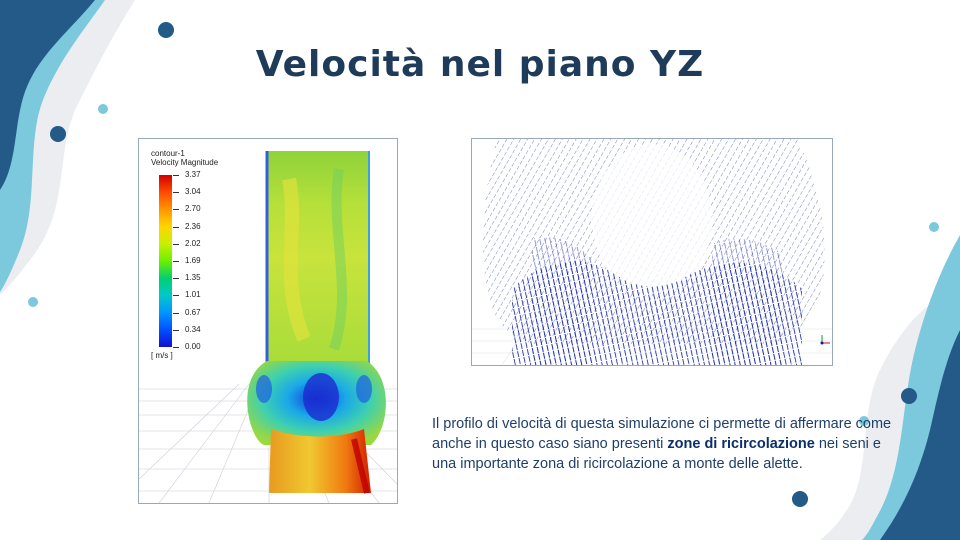  What do you see at coordinates (162, 355) in the screenshot?
I see `colorbar-units: [ m/s ]` at bounding box center [162, 355].